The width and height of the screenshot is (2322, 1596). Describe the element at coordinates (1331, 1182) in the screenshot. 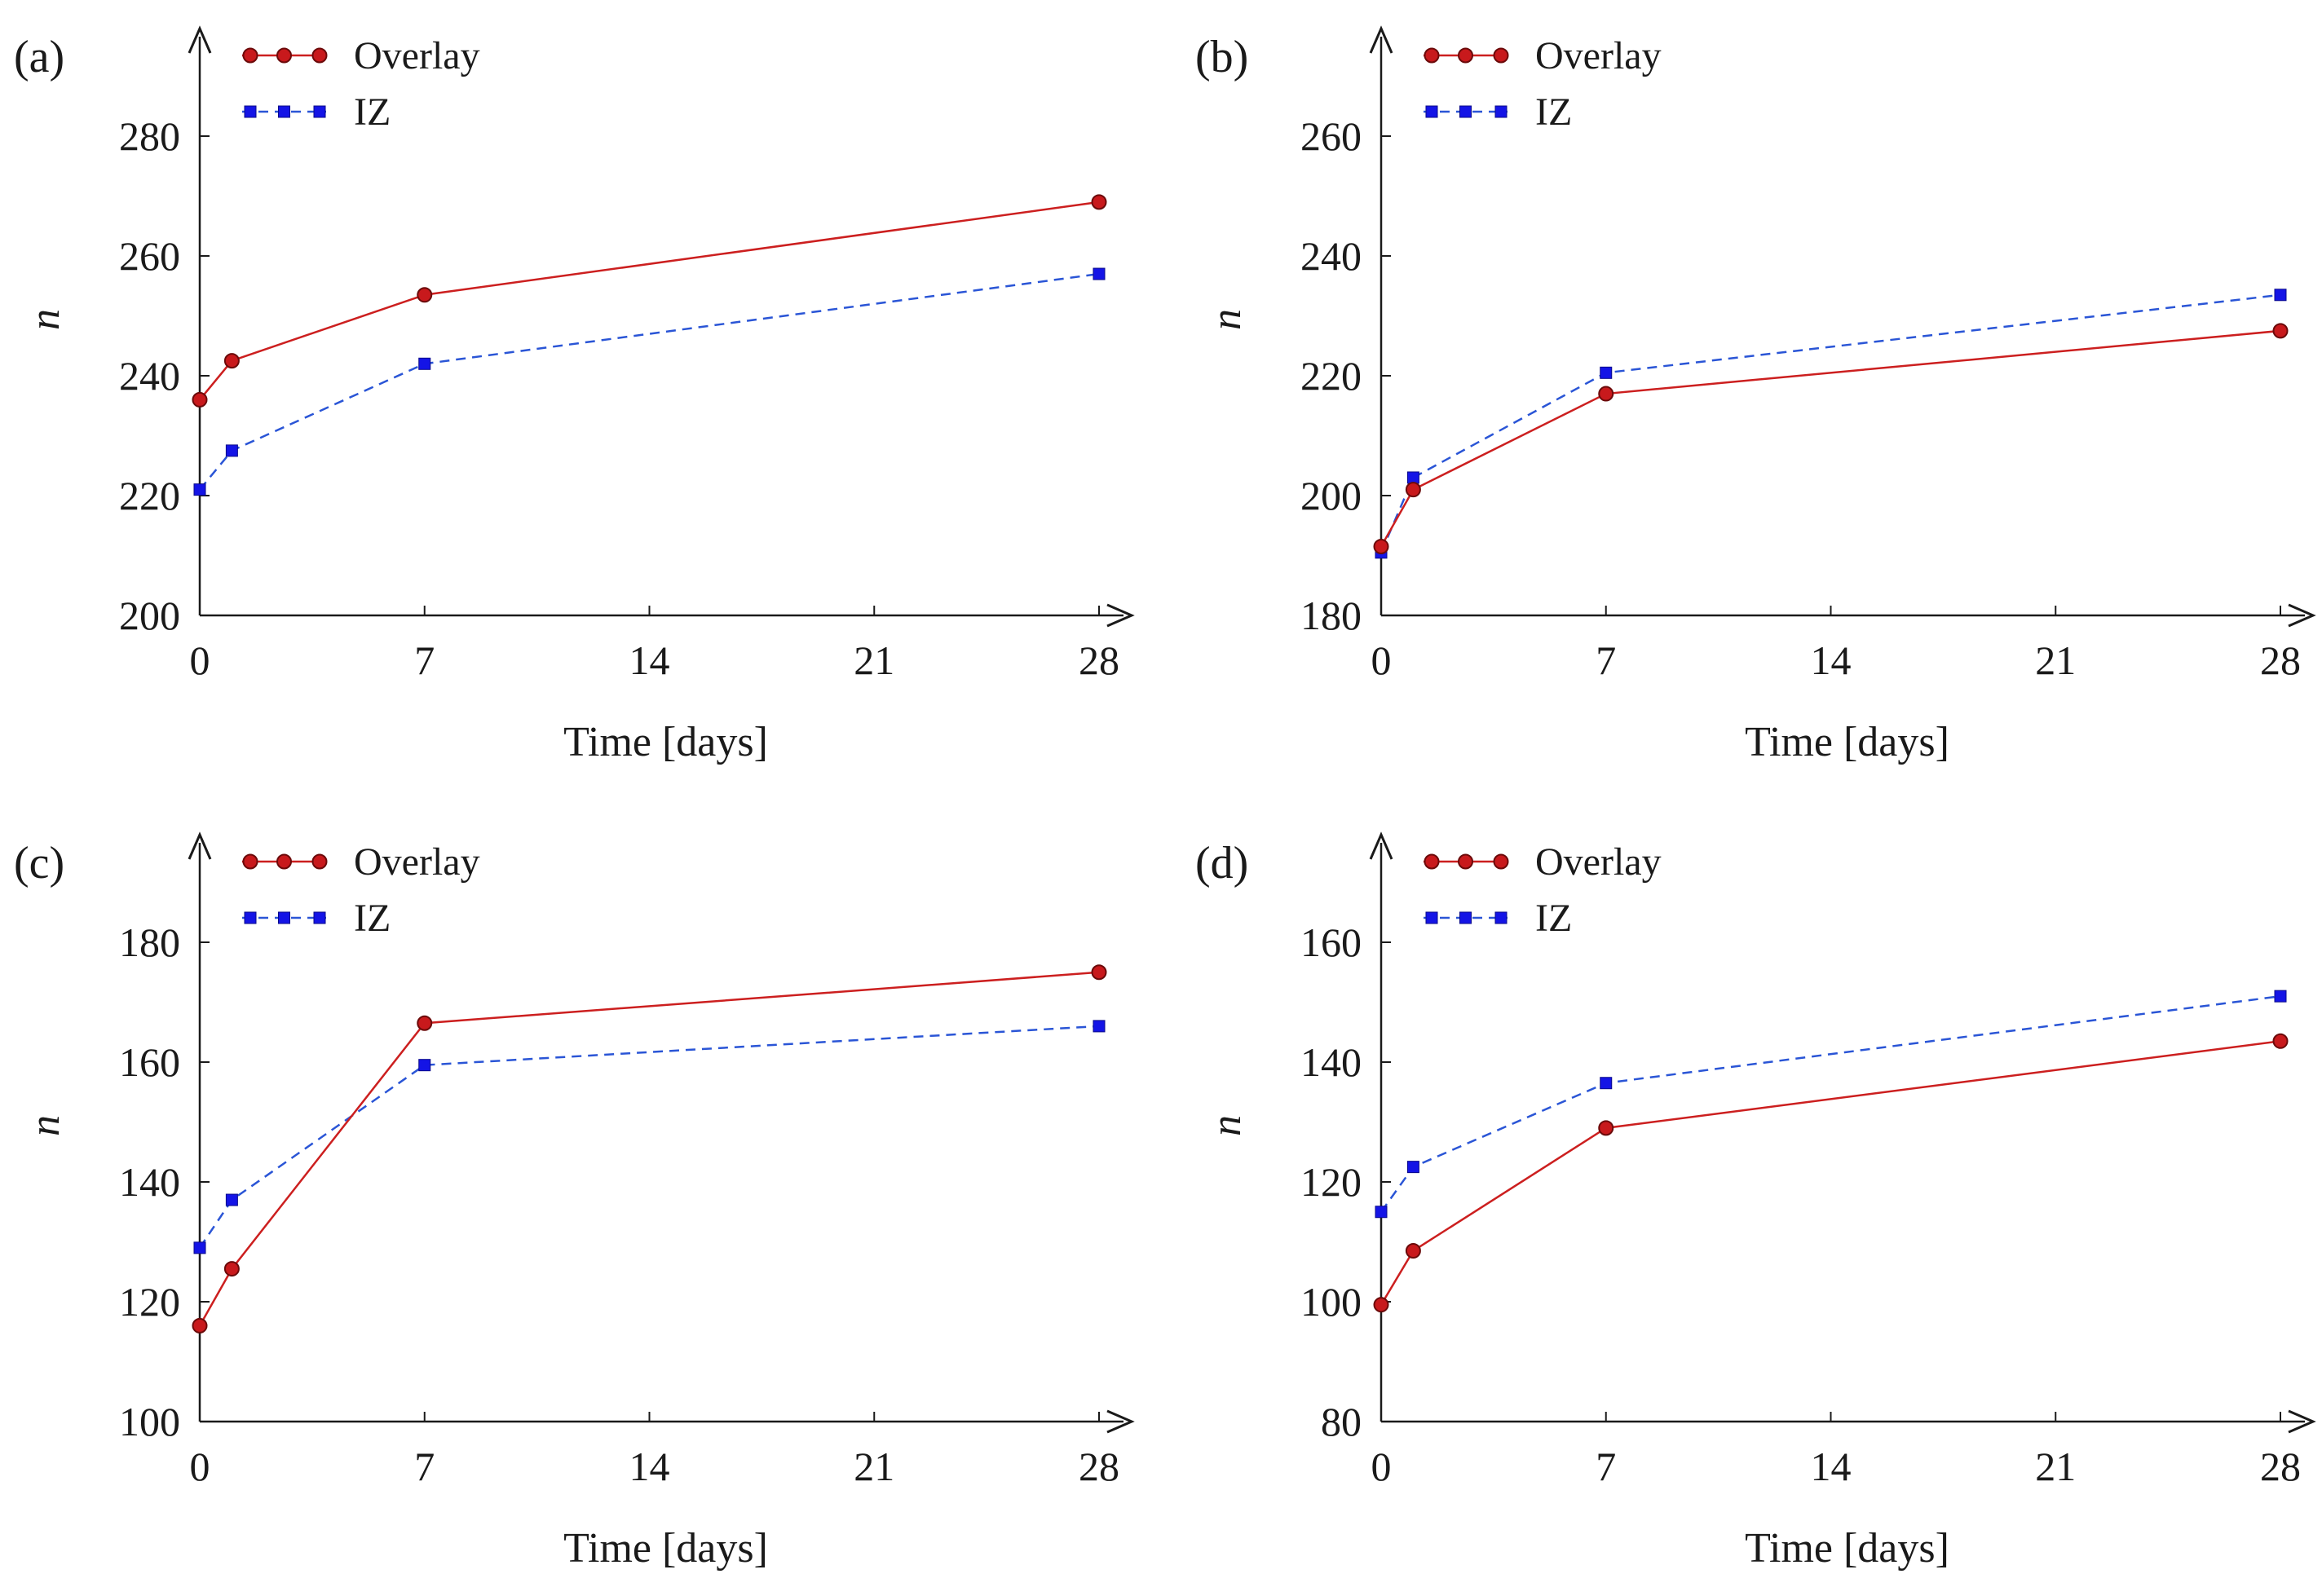

I see `y-tick-label: 120` at that location.